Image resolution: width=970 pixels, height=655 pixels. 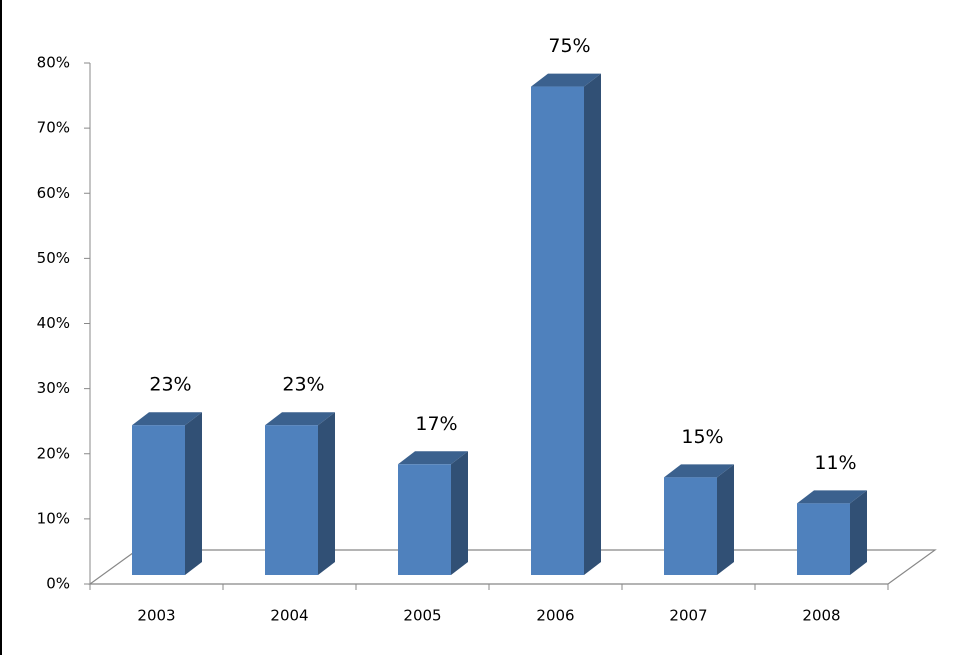 What do you see at coordinates (835, 463) in the screenshot?
I see `value-label: 11%` at bounding box center [835, 463].